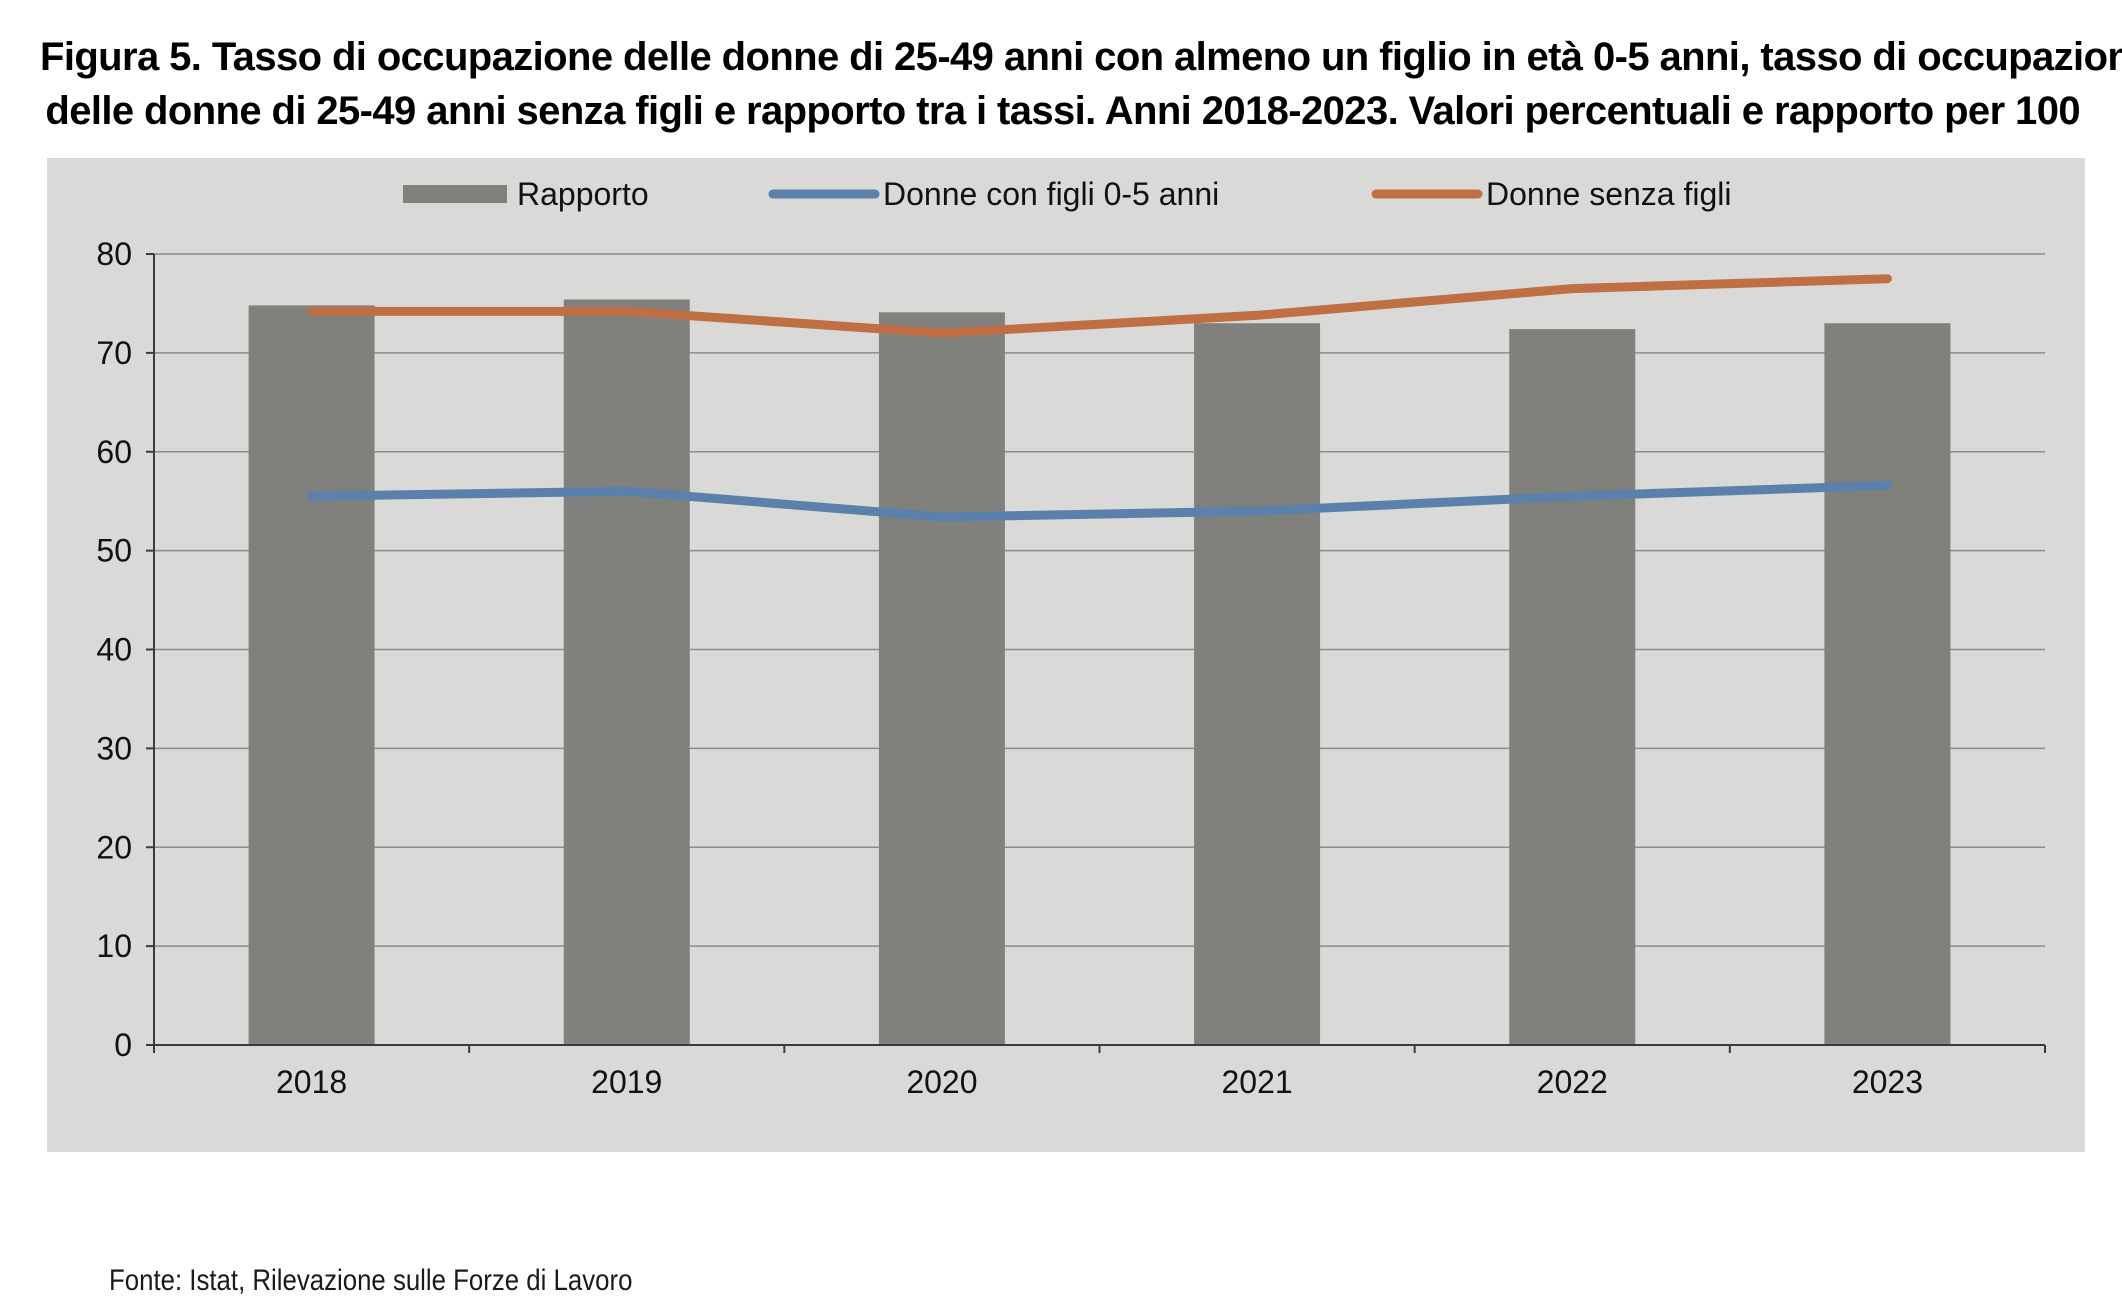 The image size is (2122, 1298). I want to click on y-tick-label: 0, so click(123, 1045).